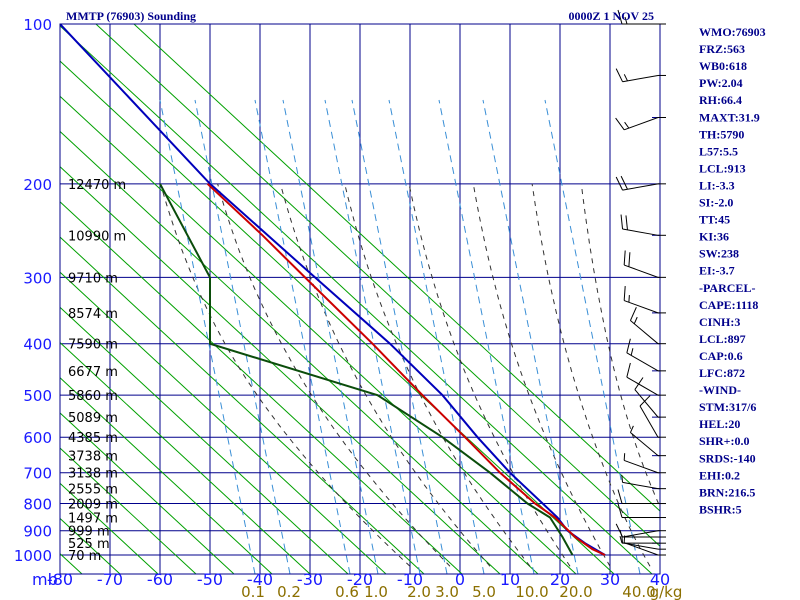  What do you see at coordinates (721, 356) in the screenshot?
I see `index-item: CAP:0.6` at bounding box center [721, 356].